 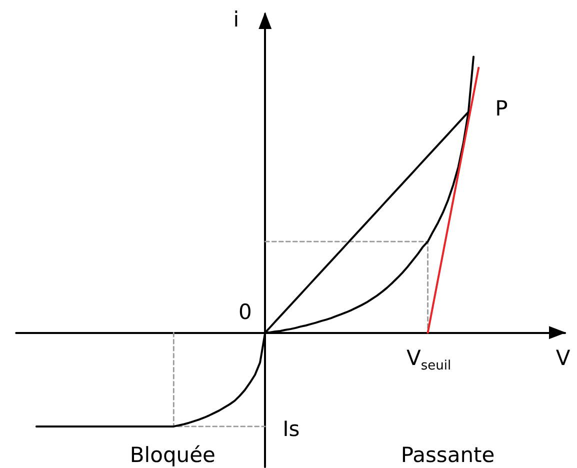 I want to click on text: Bloquée, so click(x=173, y=455).